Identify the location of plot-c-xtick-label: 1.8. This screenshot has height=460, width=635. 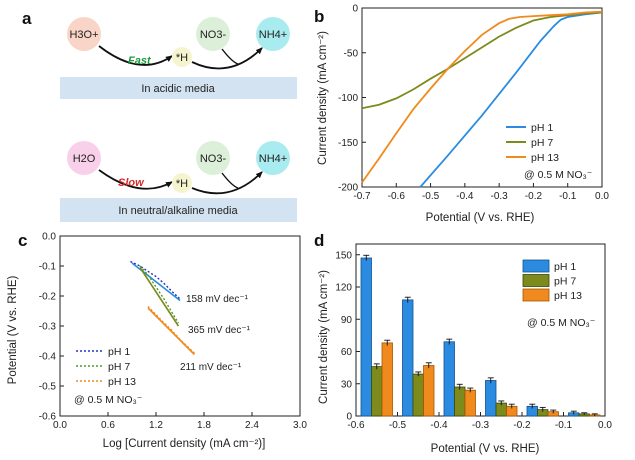
(204, 425).